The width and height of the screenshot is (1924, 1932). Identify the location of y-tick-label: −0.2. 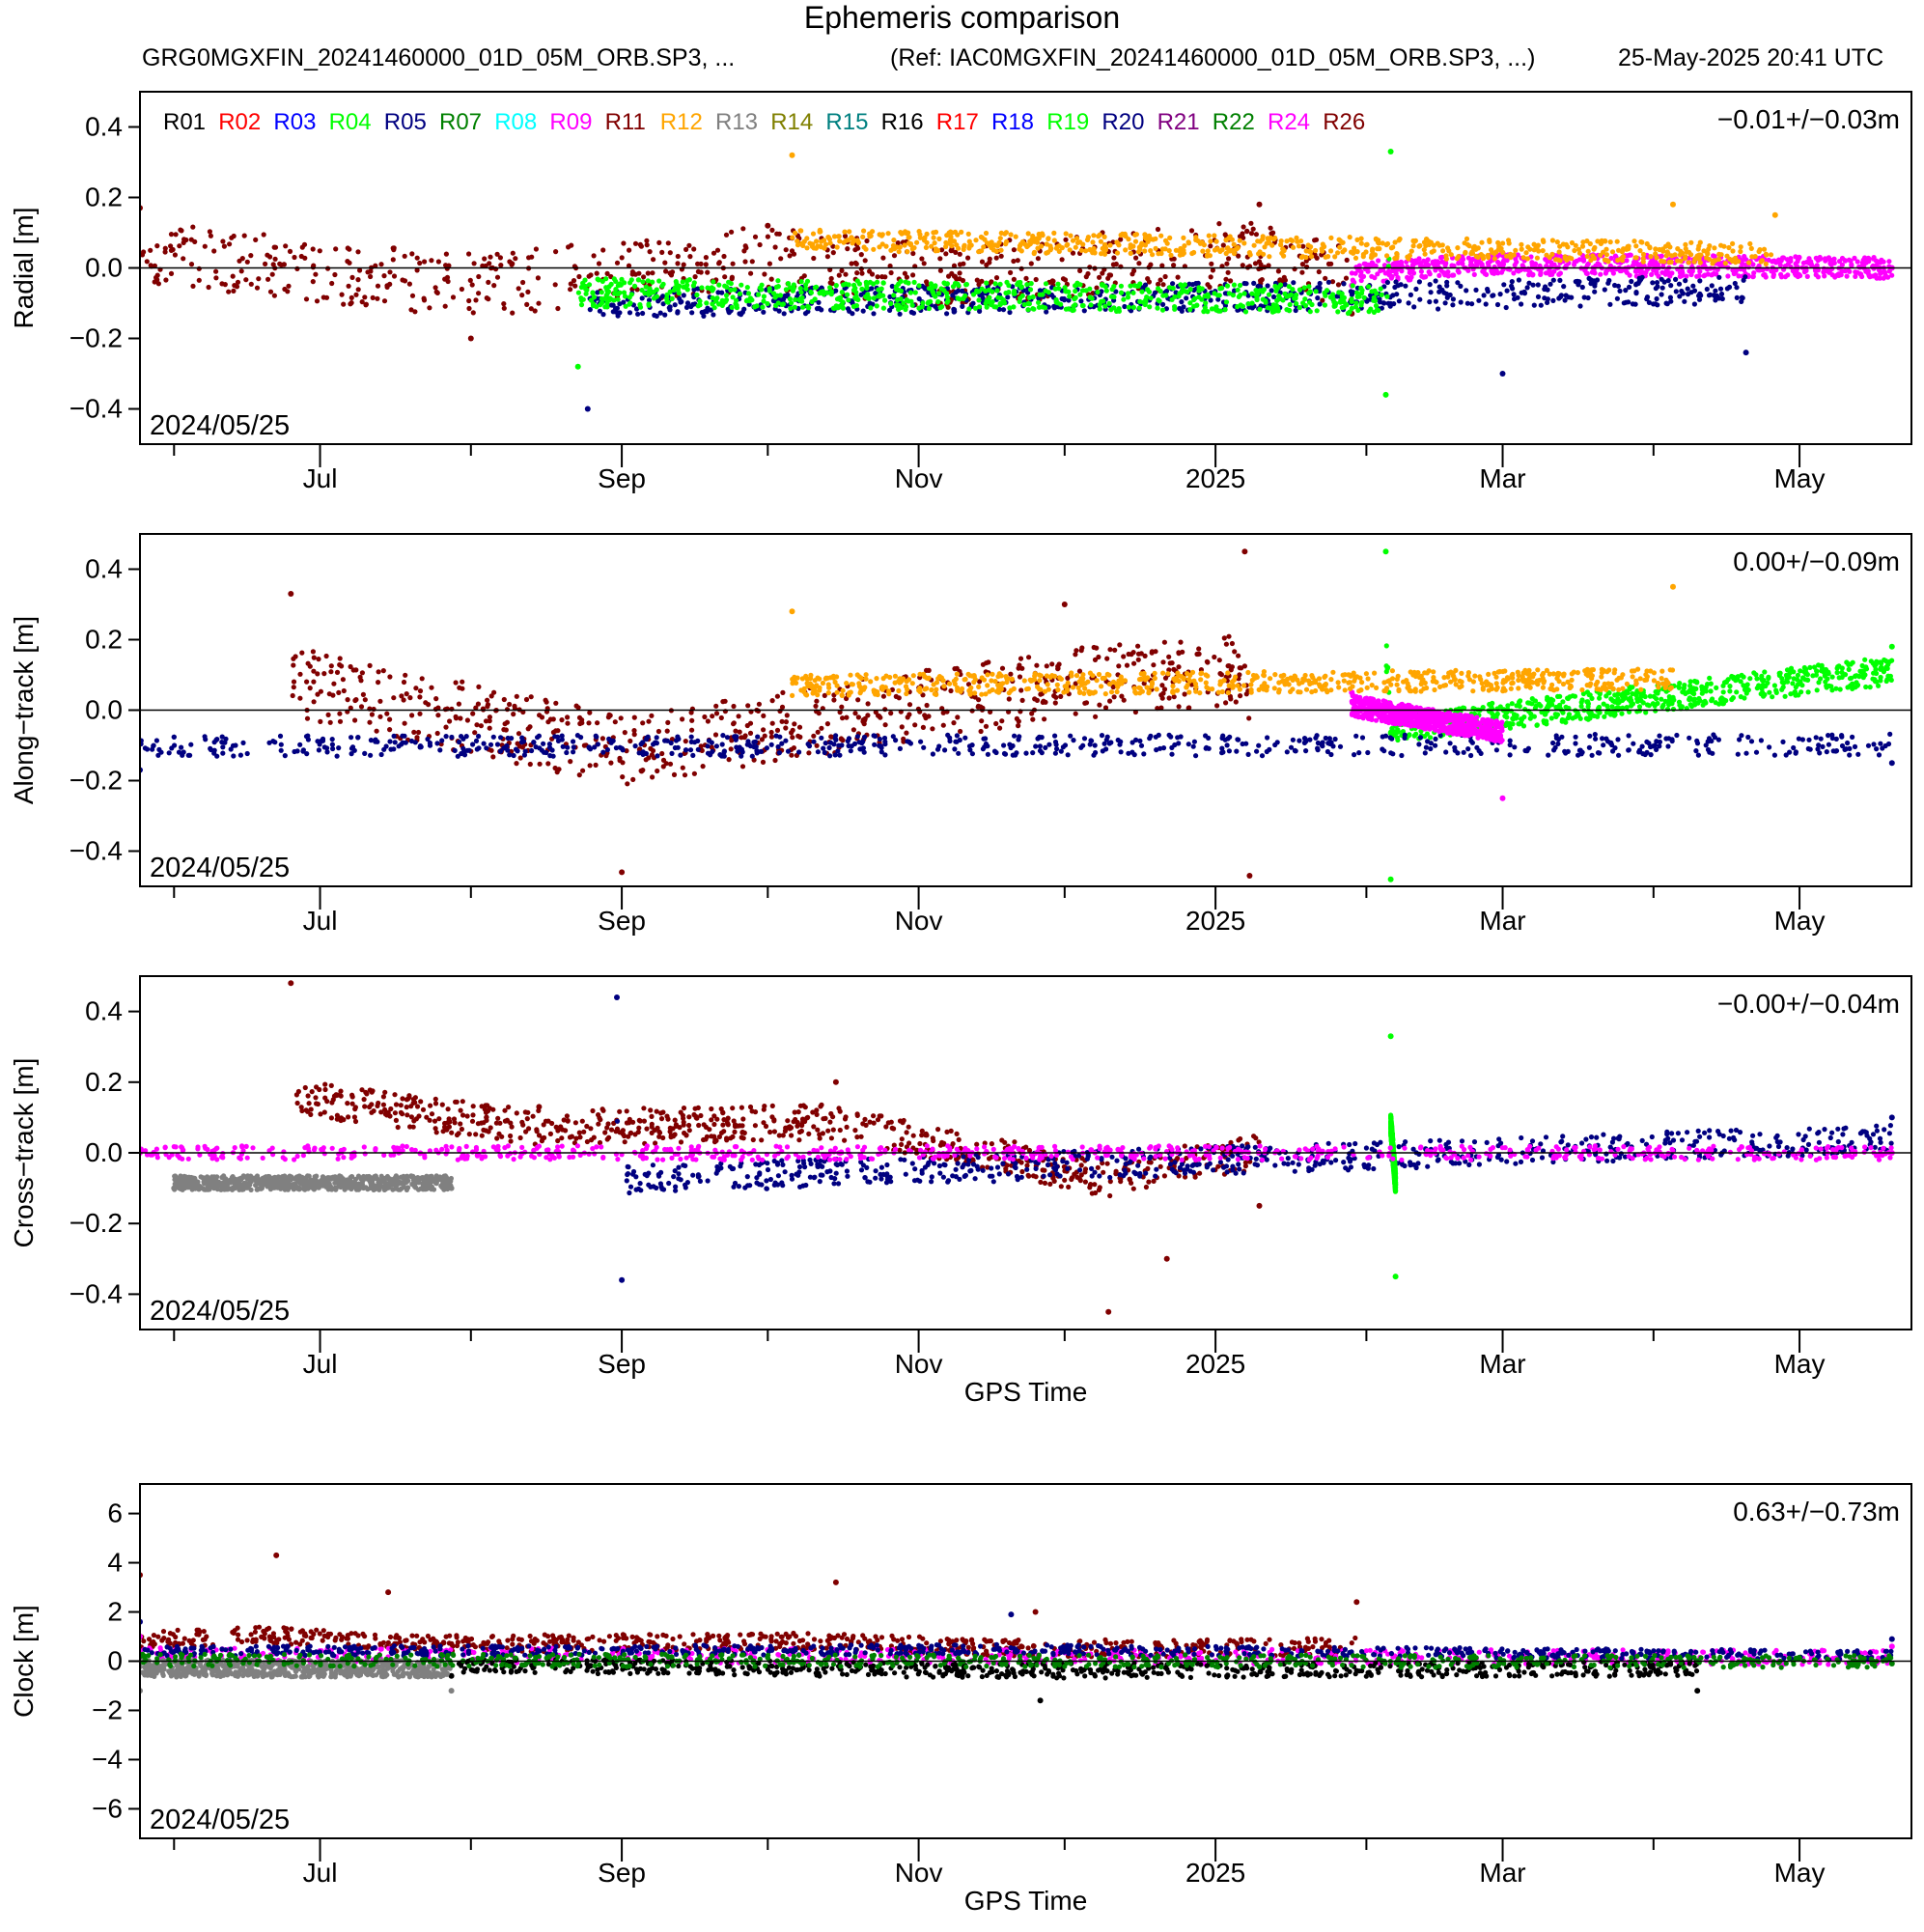
(96, 338).